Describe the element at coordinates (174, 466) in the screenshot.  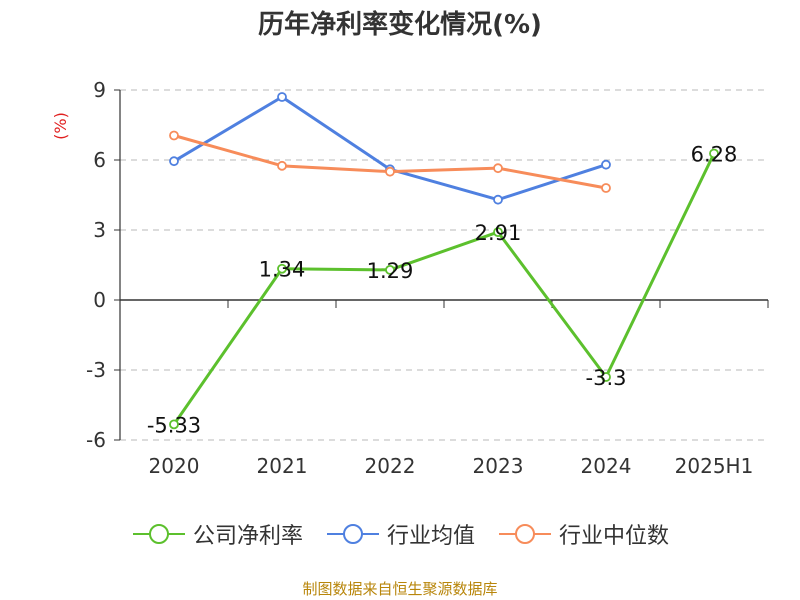
I see `x-tick-label-0: 2020` at that location.